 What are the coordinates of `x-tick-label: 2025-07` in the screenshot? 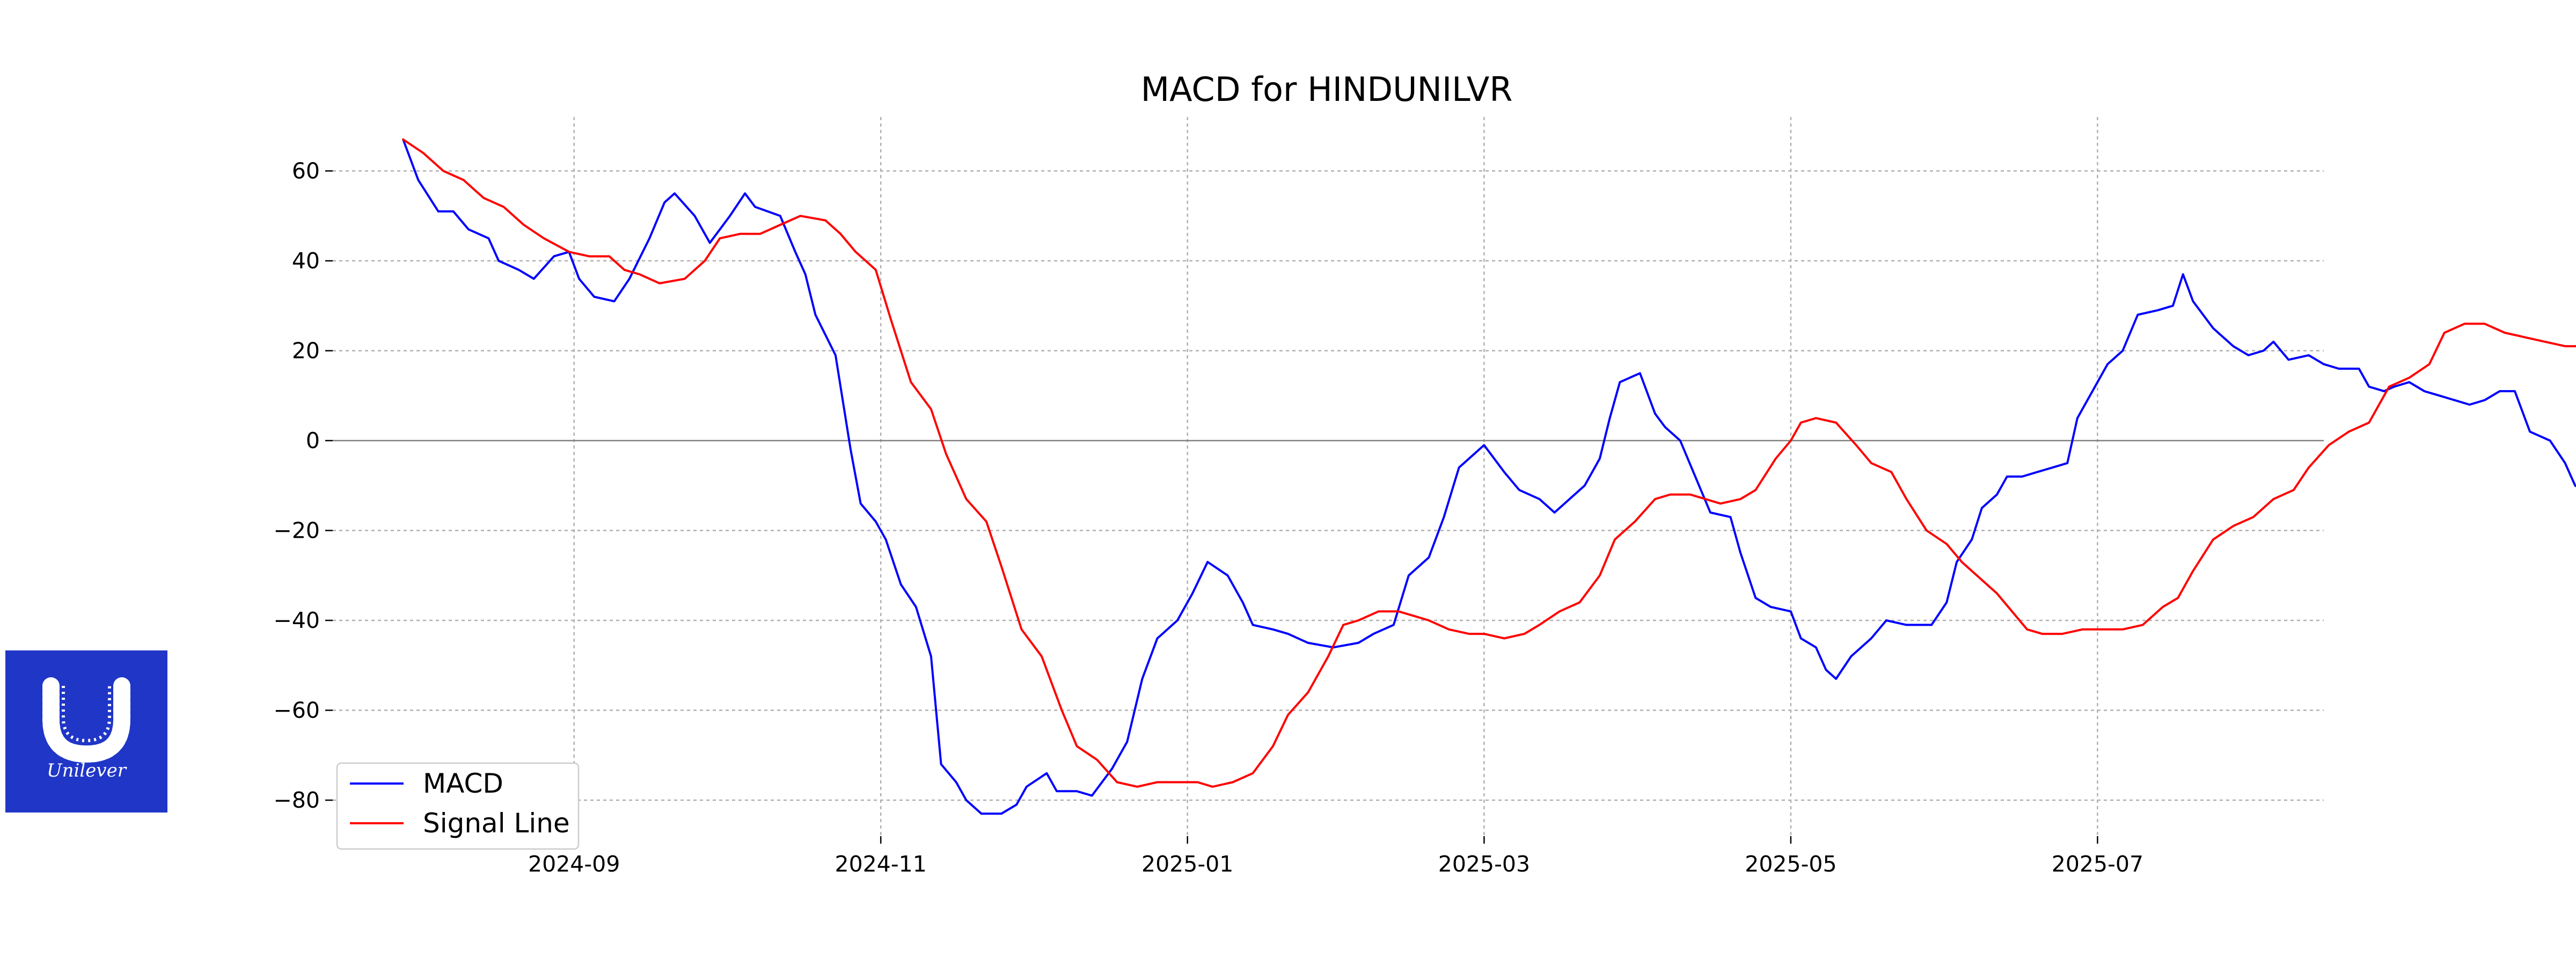 It's located at (2097, 864).